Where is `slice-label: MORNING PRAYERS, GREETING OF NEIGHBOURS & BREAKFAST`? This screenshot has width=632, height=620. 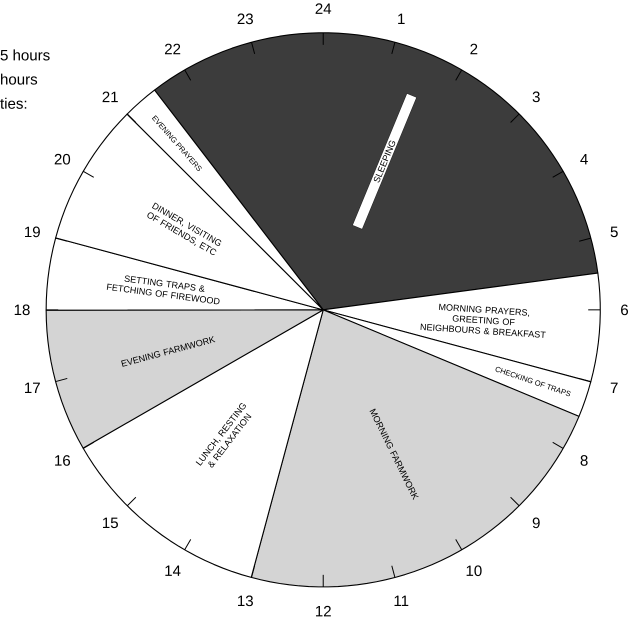
slice-label: MORNING PRAYERS, GREETING OF NEIGHBOURS & BREAKFAST is located at coordinates (483, 321).